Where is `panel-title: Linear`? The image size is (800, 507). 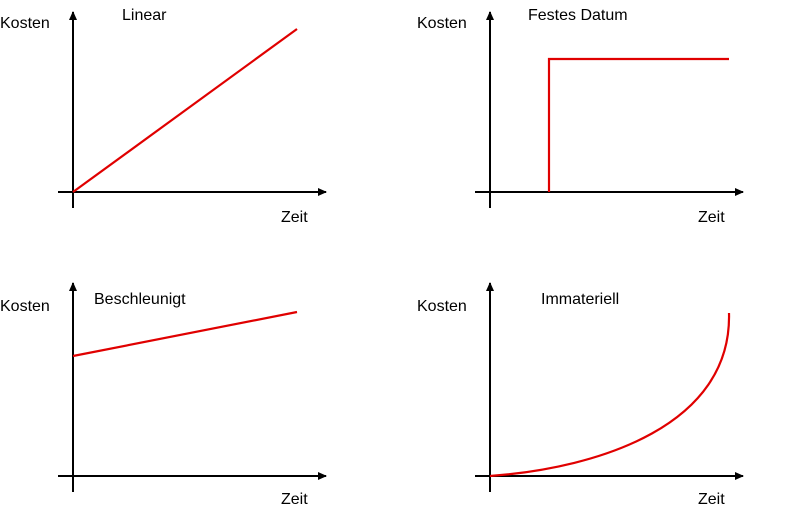 panel-title: Linear is located at coordinates (144, 15).